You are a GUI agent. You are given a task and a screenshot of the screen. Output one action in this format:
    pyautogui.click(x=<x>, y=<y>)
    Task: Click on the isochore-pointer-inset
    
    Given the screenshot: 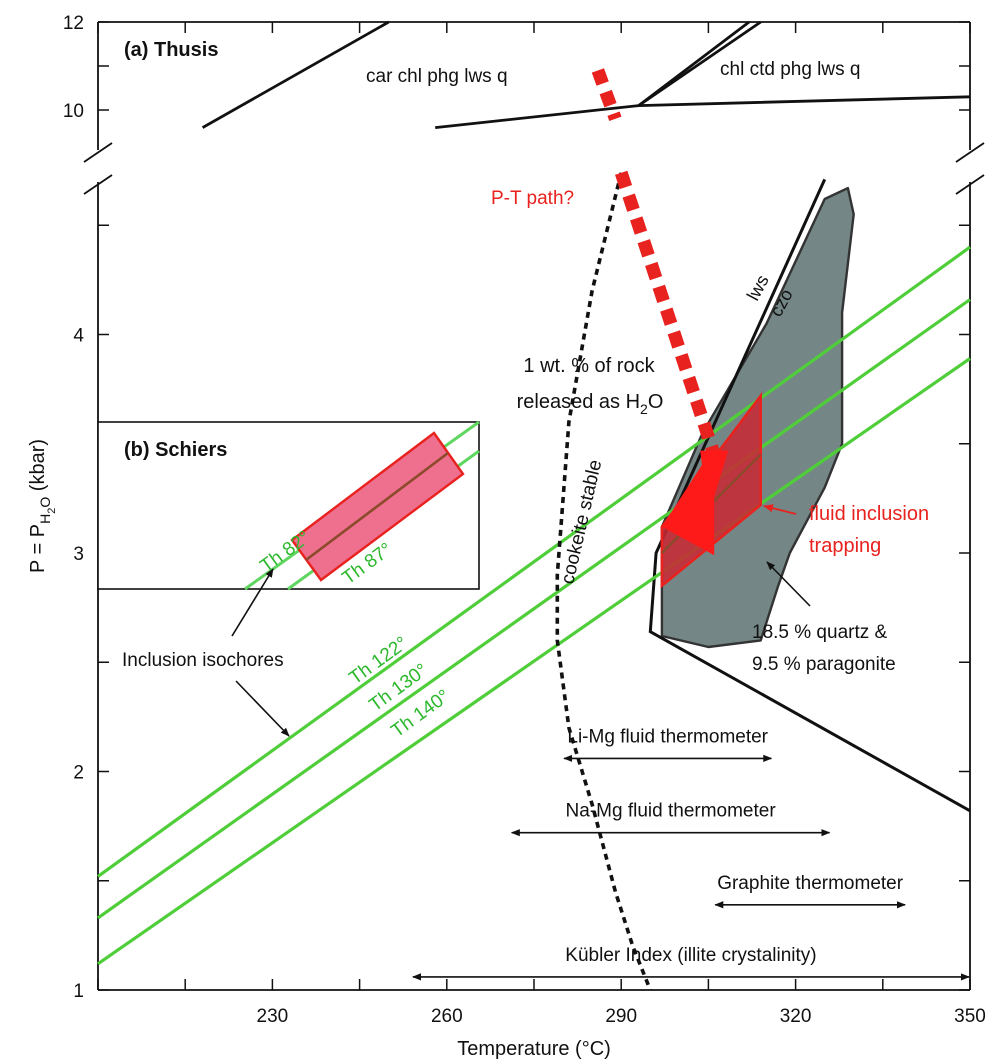 What is the action you would take?
    pyautogui.click(x=252, y=602)
    